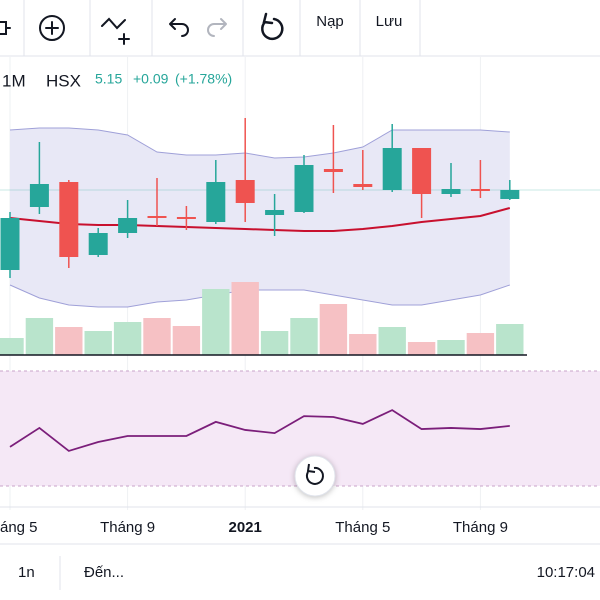  I want to click on band-lower, so click(259, 296).